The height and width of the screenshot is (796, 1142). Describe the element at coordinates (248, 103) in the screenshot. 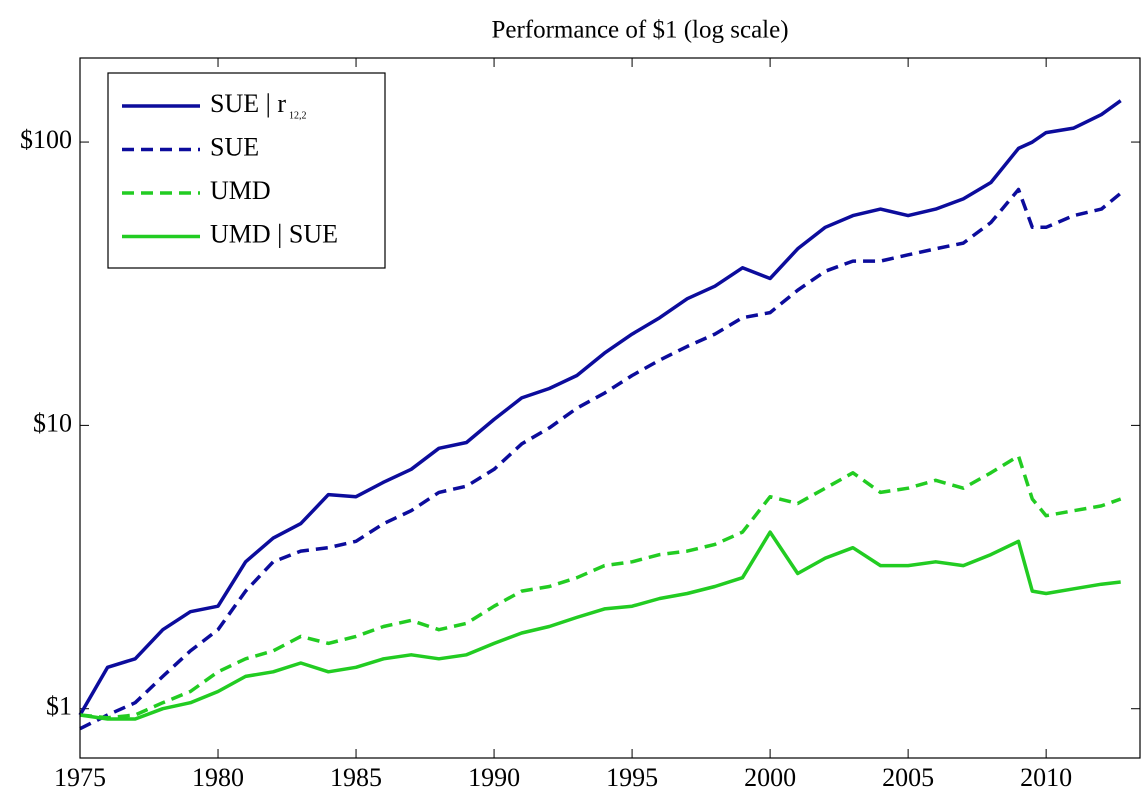

I see `legend-label: SUE | r` at that location.